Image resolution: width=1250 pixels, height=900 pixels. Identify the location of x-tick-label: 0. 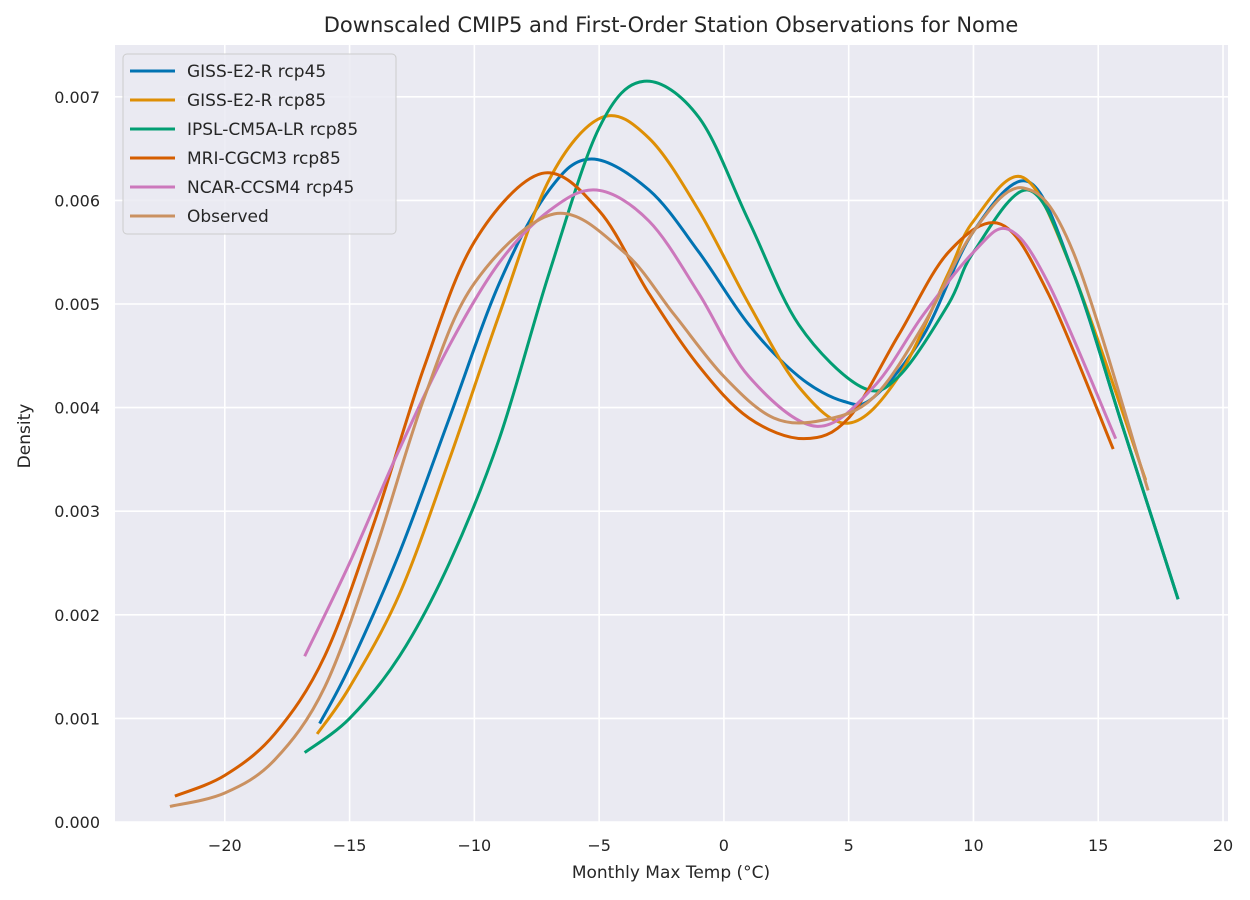
(724, 845).